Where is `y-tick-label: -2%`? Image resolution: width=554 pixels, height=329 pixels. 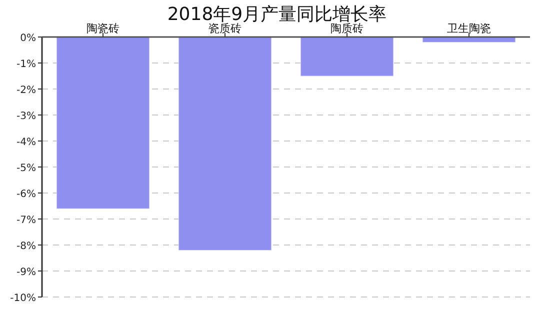 y-tick-label: -2% is located at coordinates (26, 90).